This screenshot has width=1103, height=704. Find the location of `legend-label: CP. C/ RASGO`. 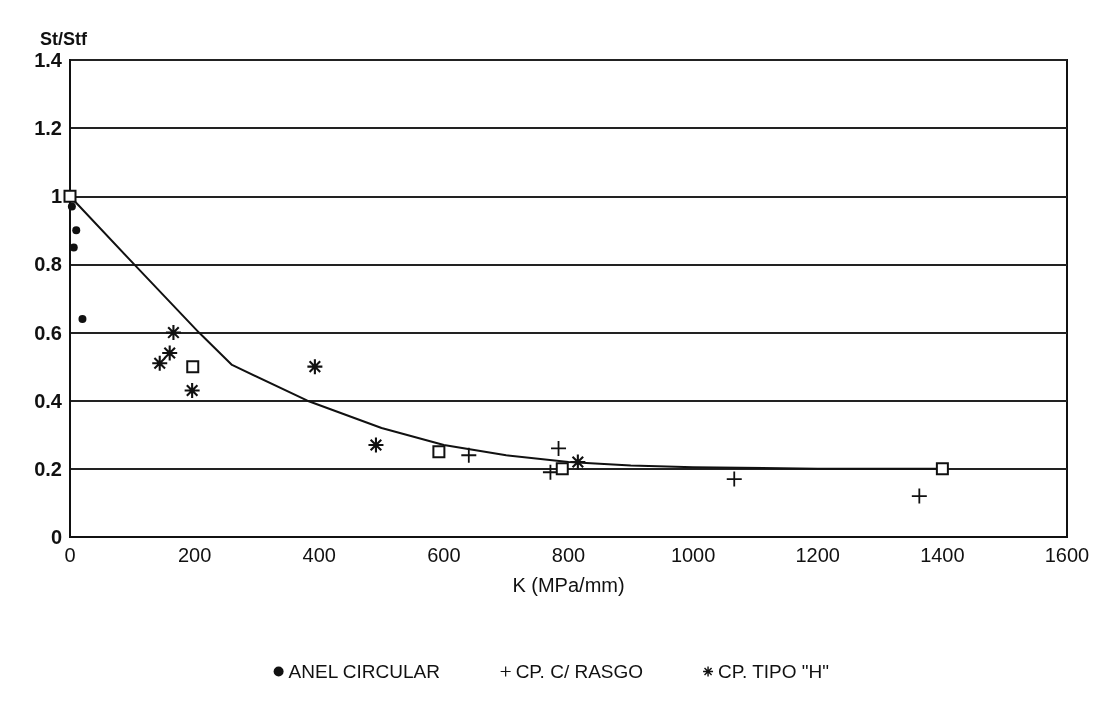

legend-label: CP. C/ RASGO is located at coordinates (579, 671).